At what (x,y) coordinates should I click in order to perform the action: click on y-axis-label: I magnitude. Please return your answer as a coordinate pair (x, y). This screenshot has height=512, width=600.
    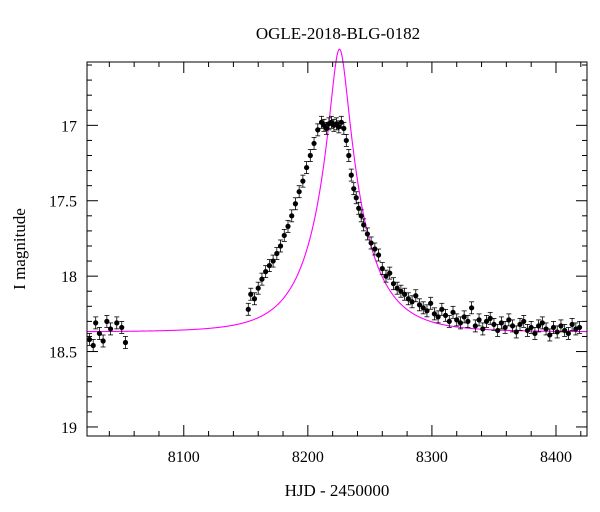
    Looking at the image, I should click on (19, 249).